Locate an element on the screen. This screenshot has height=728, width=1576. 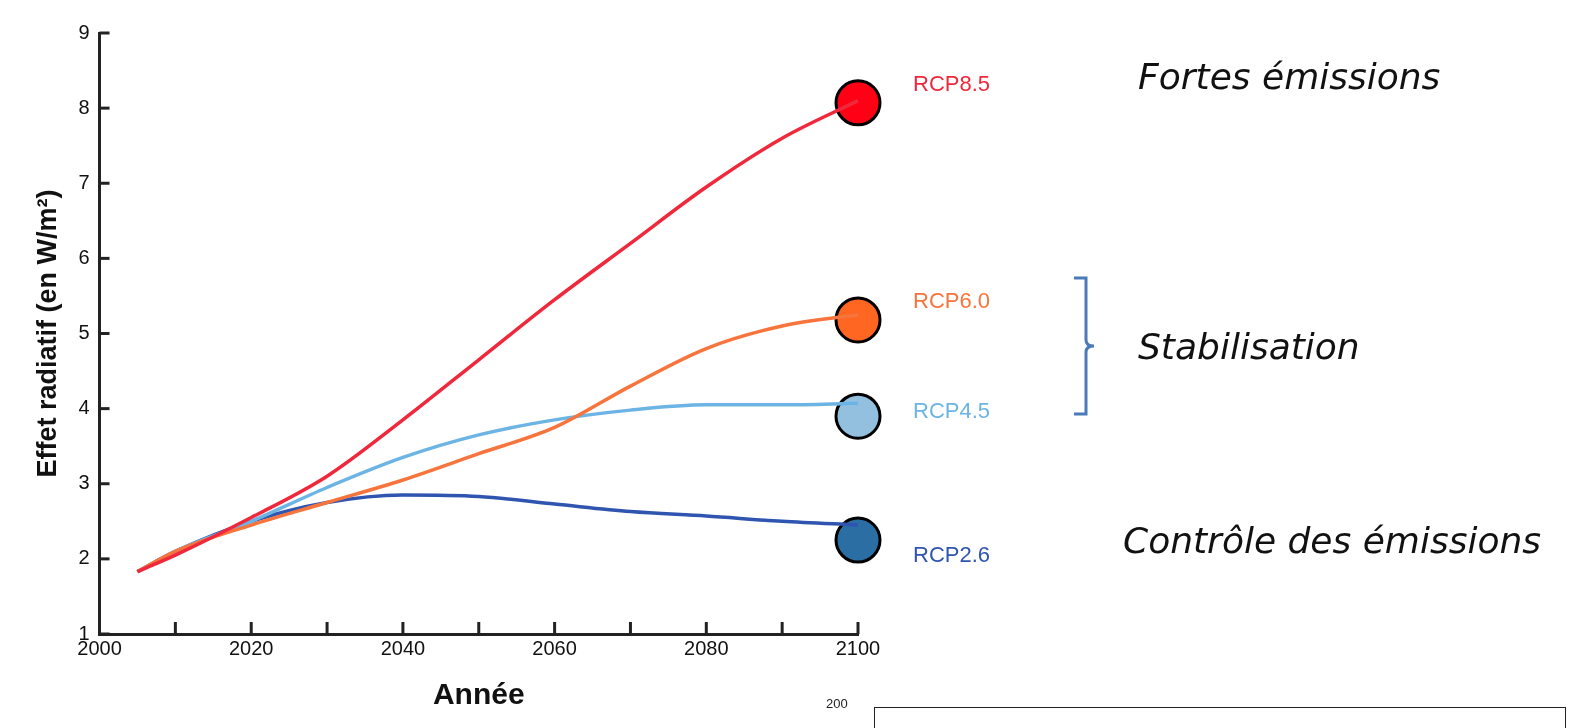
x-tick-label: 2040 is located at coordinates (403, 647).